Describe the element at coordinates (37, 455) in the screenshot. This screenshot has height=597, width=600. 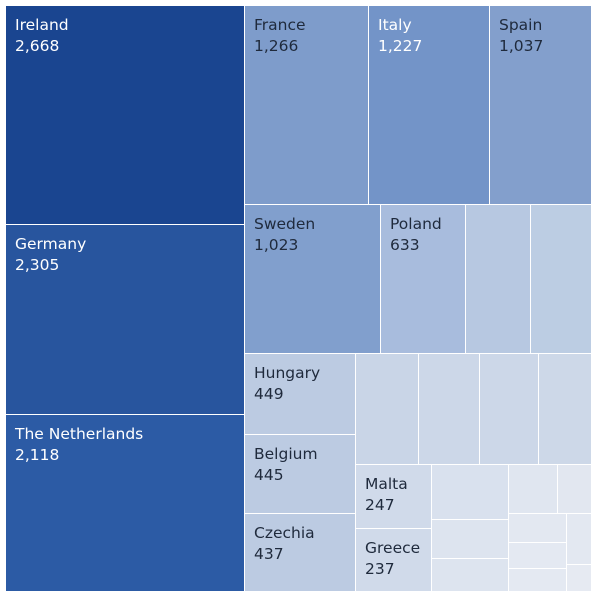
I see `tile-value-the-netherlands: 2,118` at that location.